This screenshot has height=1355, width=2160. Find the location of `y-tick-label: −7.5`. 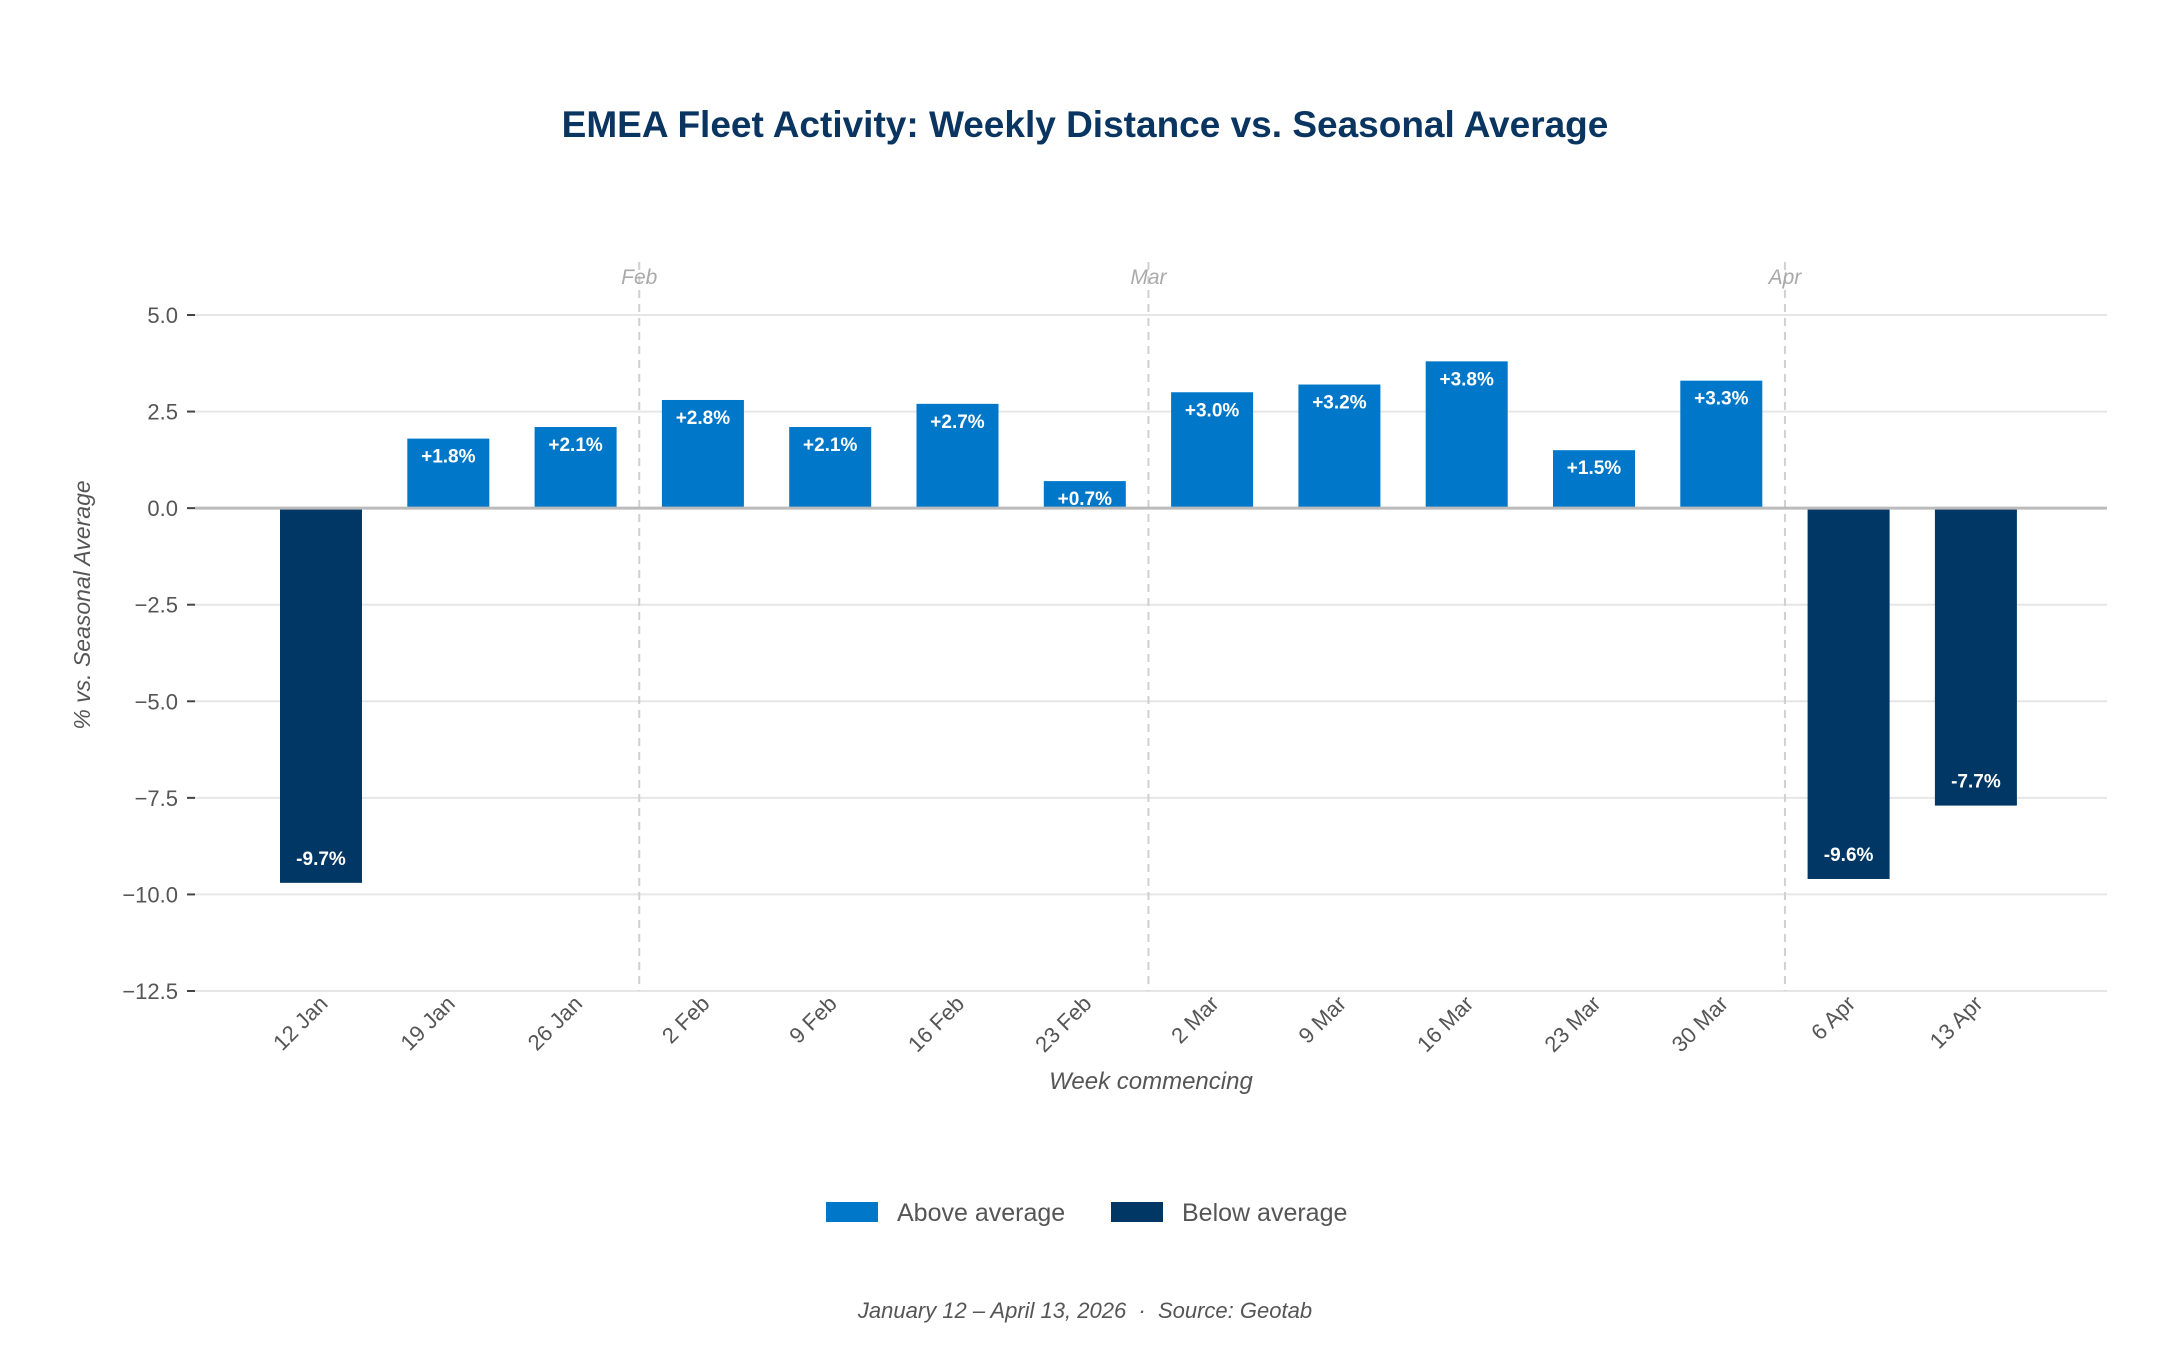

y-tick-label: −7.5 is located at coordinates (156, 798).